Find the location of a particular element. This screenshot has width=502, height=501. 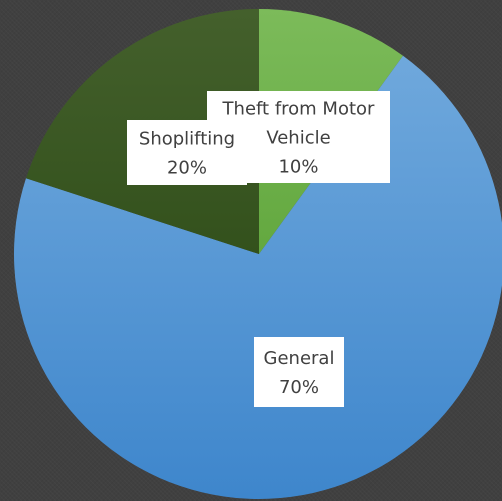

data-label-category: Shoplifting is located at coordinates (187, 139).